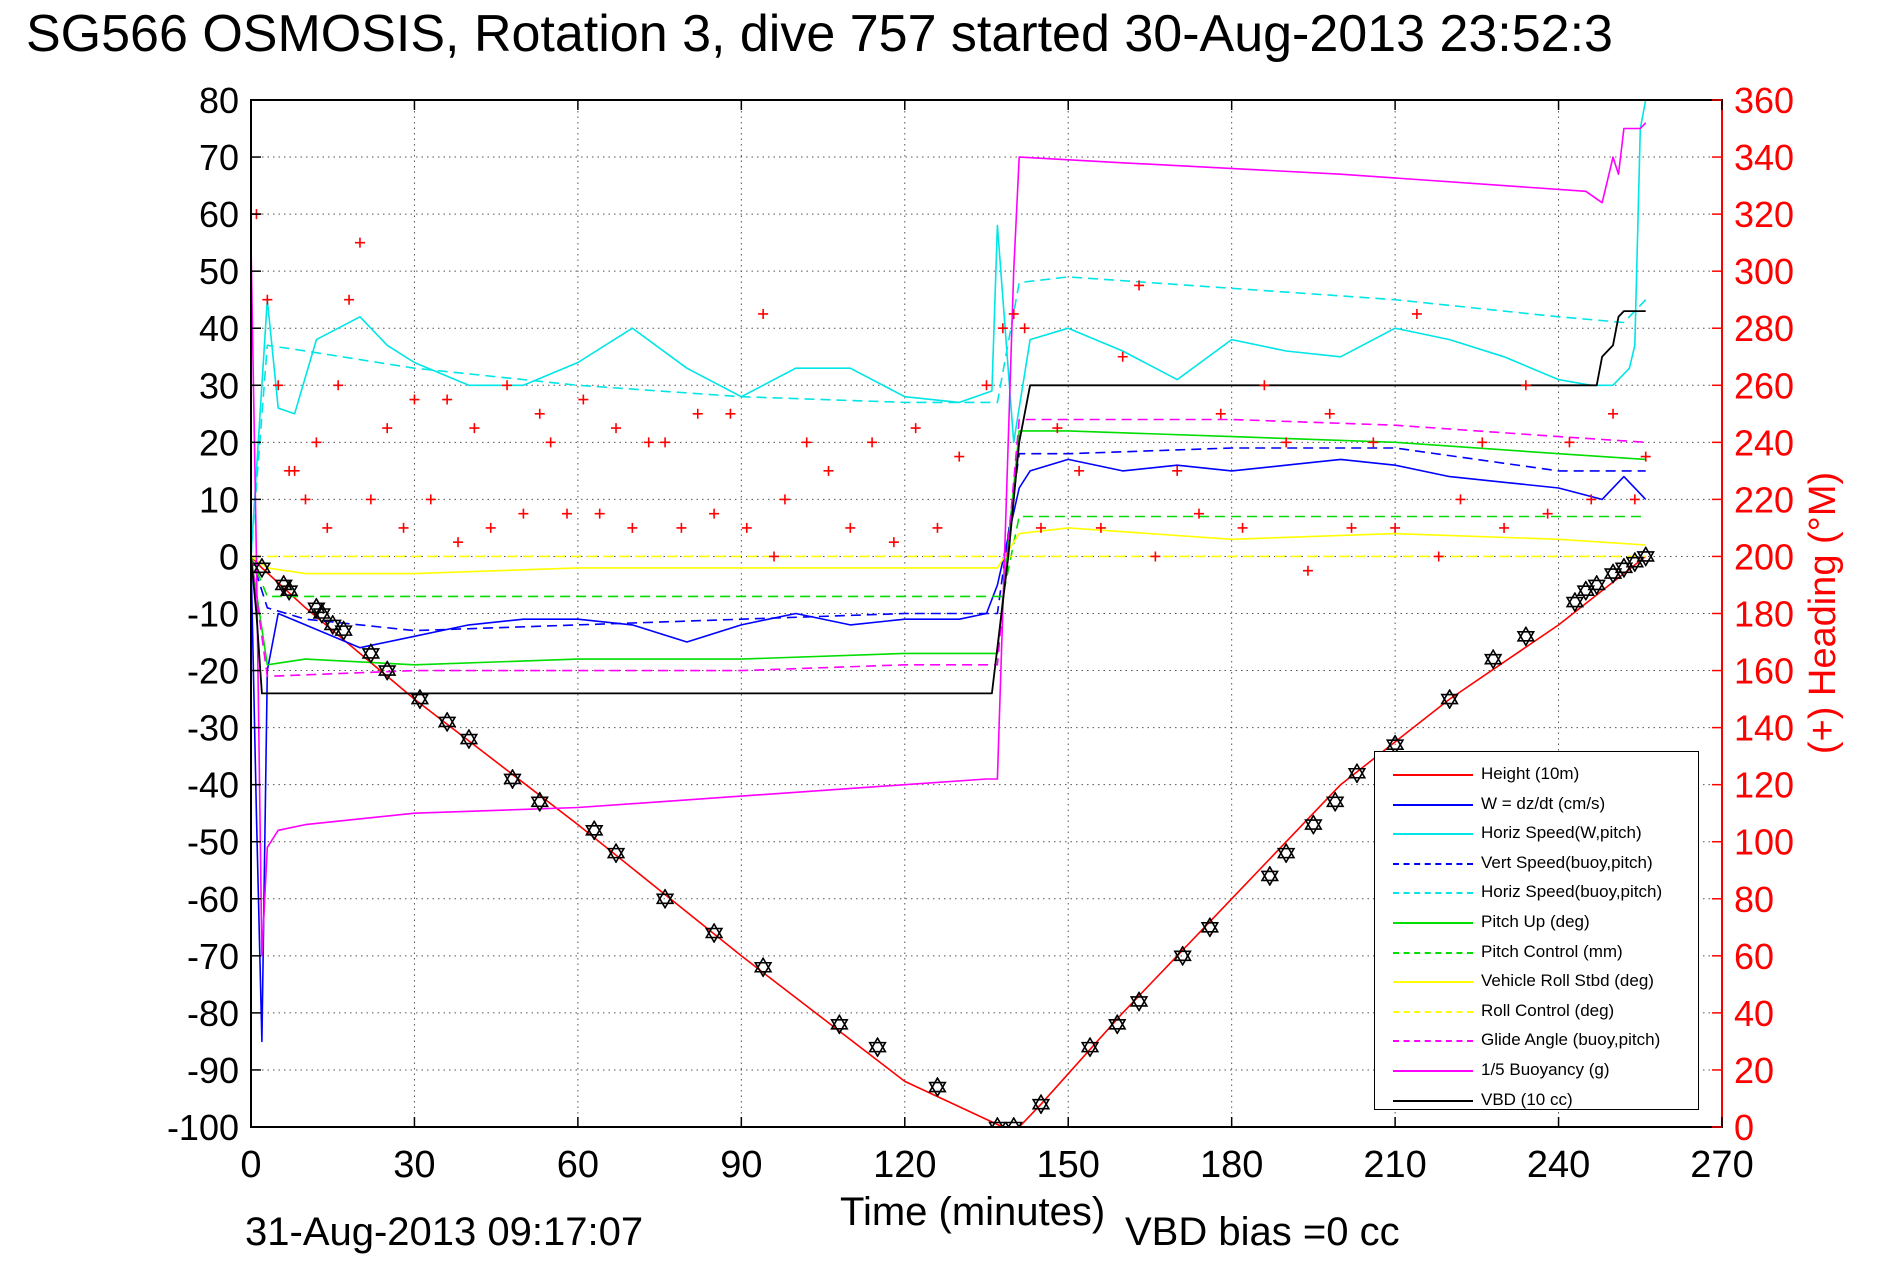  What do you see at coordinates (1527, 1099) in the screenshot?
I see `legend-label: VBD (10 cc)` at bounding box center [1527, 1099].